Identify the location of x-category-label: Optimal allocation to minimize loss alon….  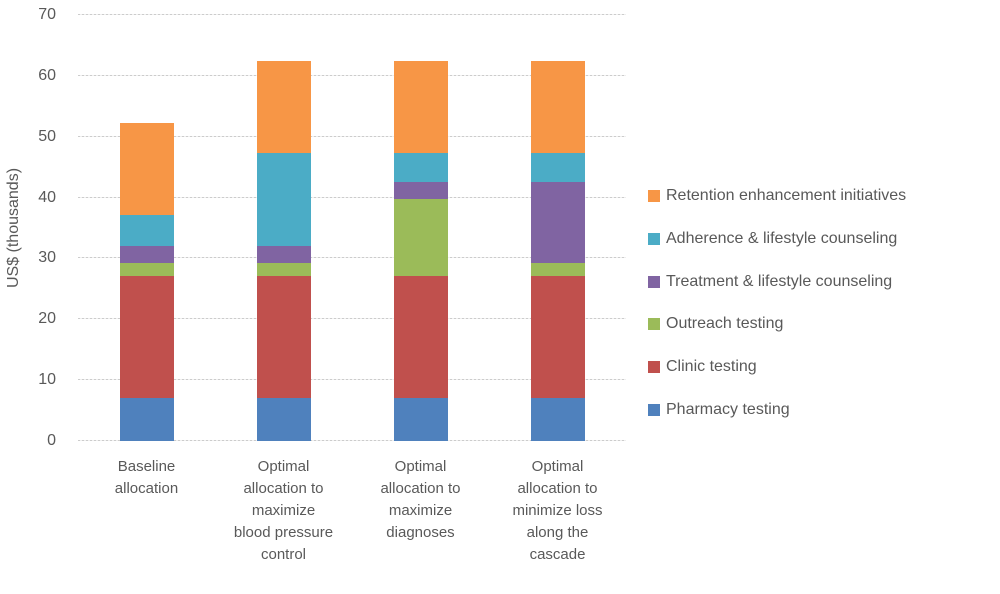
(557, 510).